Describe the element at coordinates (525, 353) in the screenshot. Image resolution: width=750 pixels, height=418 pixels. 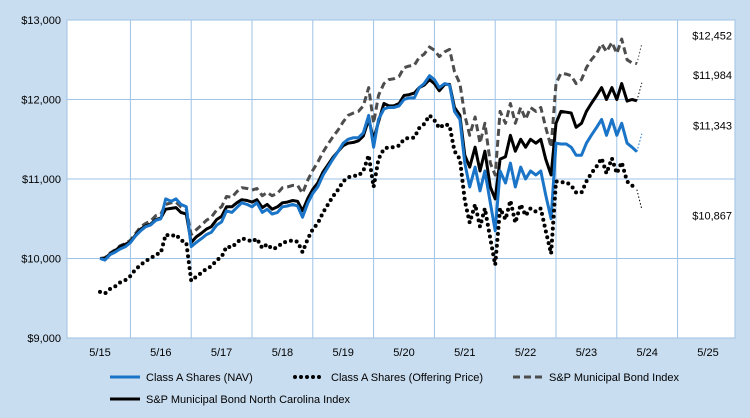
I see `x-tick-label: 5/22` at that location.